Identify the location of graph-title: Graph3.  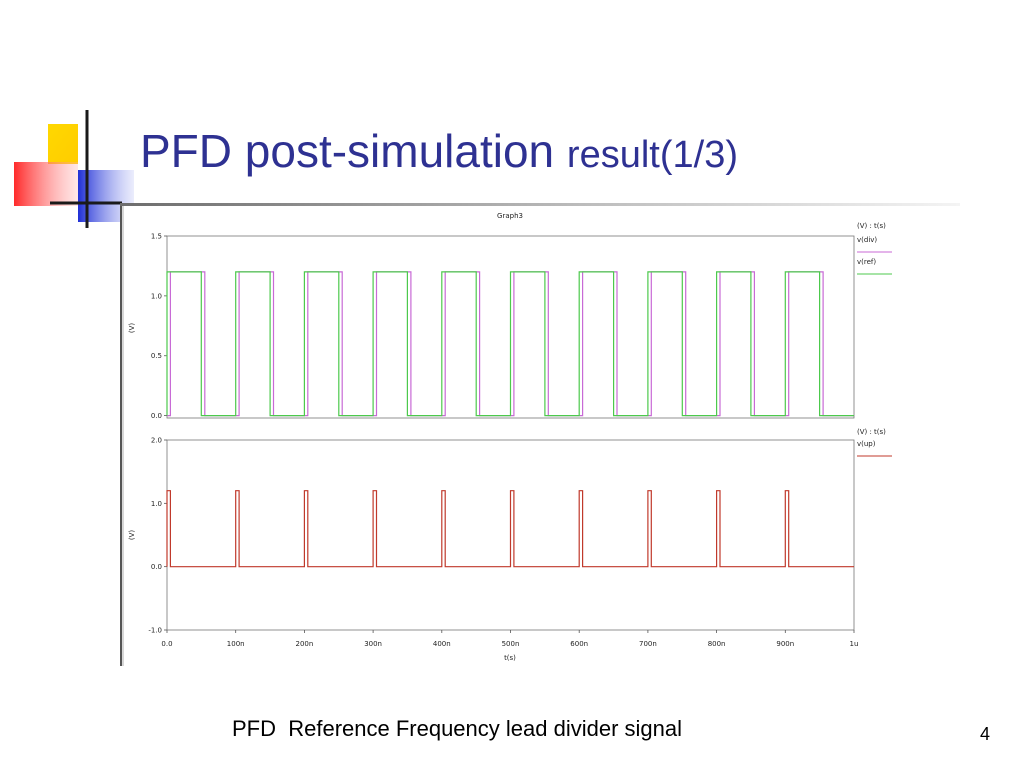
(510, 216).